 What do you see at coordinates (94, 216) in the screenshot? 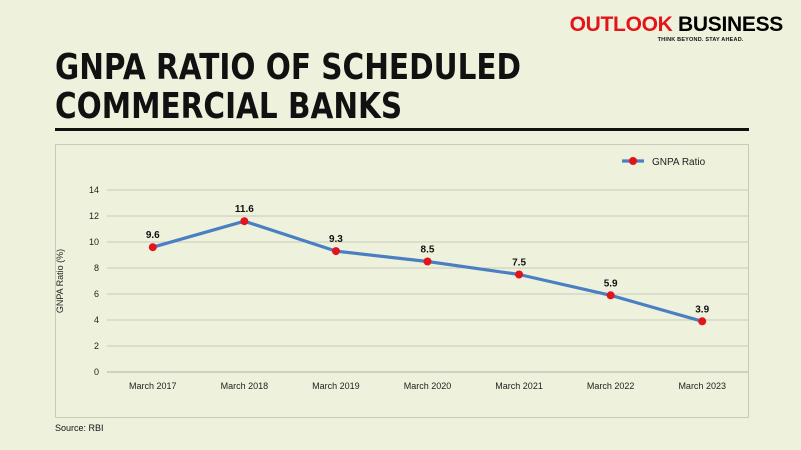
I see `y-tick-label: 12` at bounding box center [94, 216].